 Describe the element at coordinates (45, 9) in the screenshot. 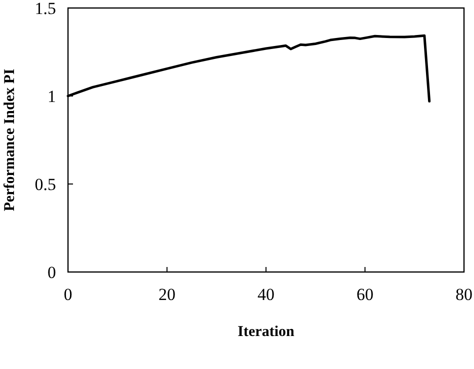

I see `y-tick-label: 1.5` at that location.